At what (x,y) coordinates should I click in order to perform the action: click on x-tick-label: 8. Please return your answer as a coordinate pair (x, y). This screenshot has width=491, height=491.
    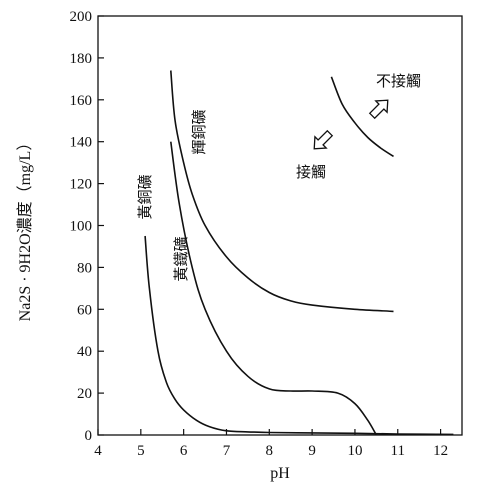
    Looking at the image, I should click on (270, 451).